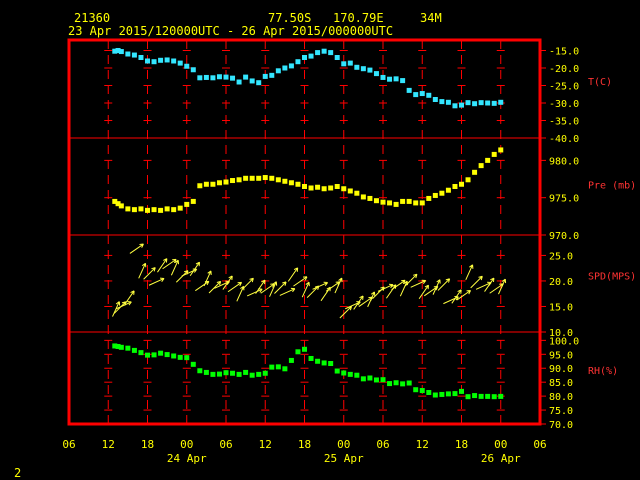  Describe the element at coordinates (561, 397) in the screenshot. I see `y-tick-label: 80.0` at that location.